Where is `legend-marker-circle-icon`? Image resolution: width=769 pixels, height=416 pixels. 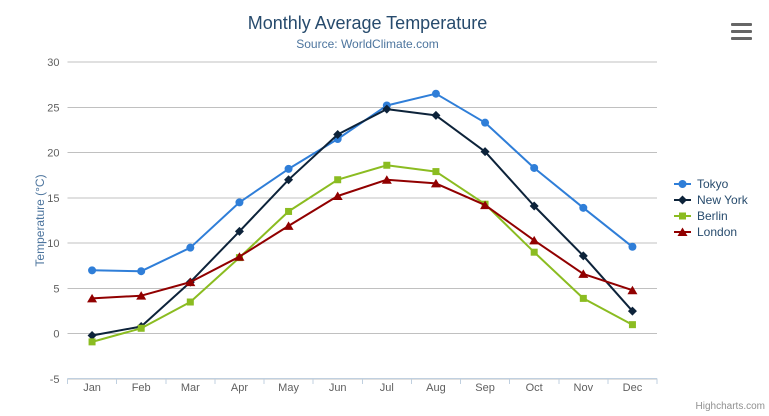
legend-marker-circle-icon is located at coordinates (682, 184).